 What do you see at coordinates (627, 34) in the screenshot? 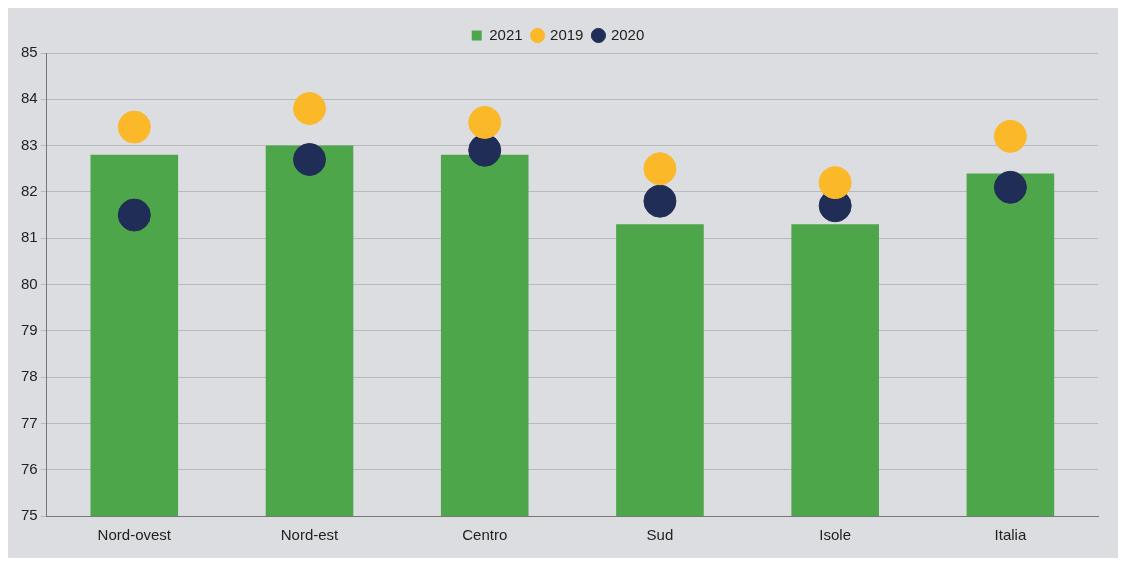
I see `legend-label: 2020` at bounding box center [627, 34].